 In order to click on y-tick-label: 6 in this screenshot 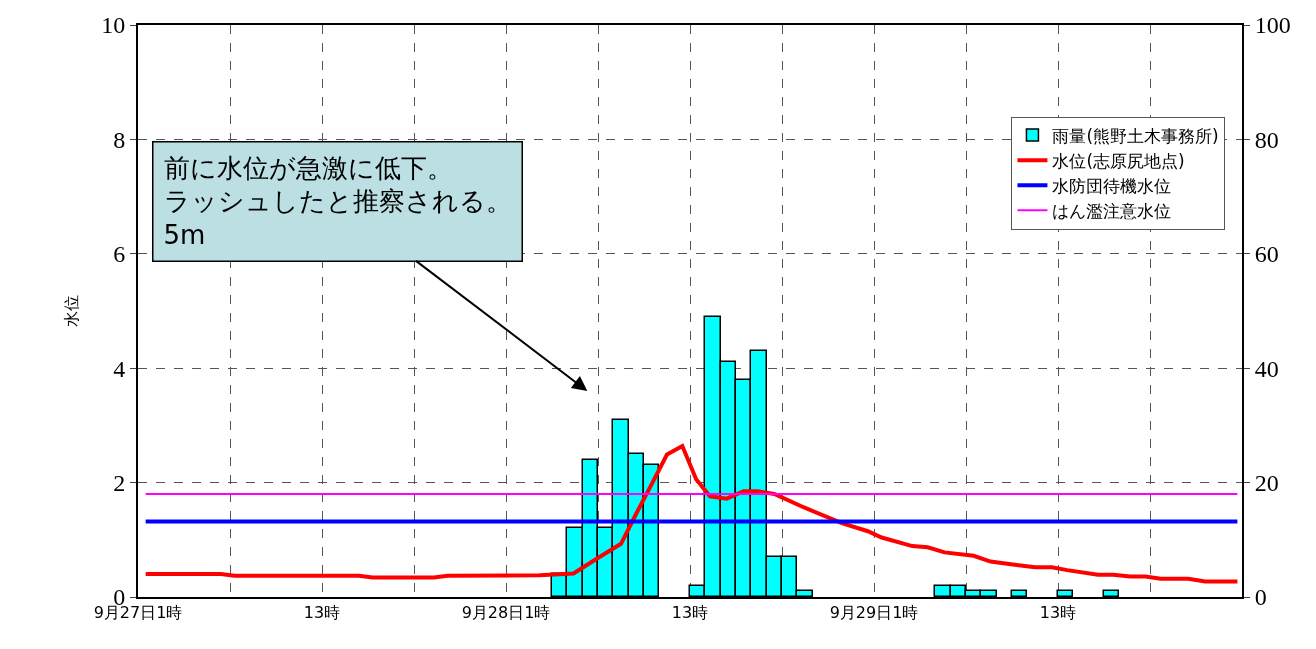, I will do `click(119, 254)`.